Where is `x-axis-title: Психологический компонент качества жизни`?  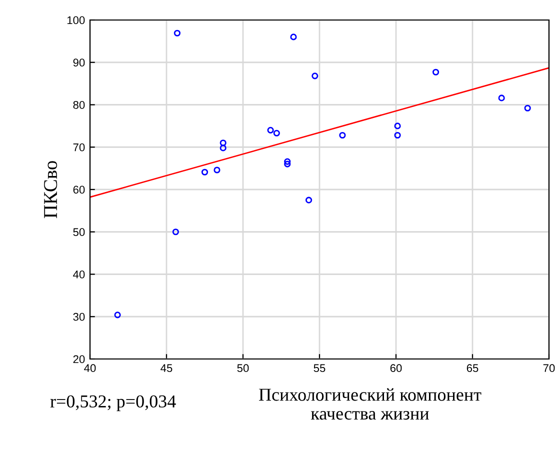
x-axis-title: Психологический компонент качества жизни is located at coordinates (370, 404).